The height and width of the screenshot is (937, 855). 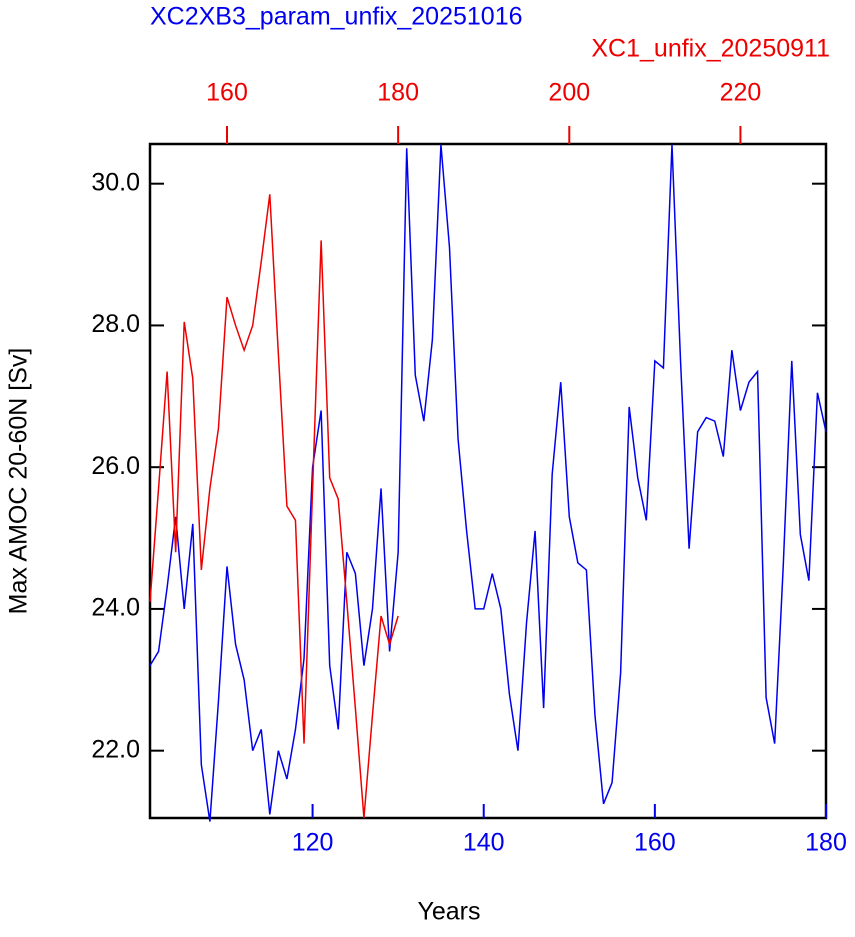 I want to click on series-title: XC2XB3_param_unfix_20251016, so click(x=336, y=17).